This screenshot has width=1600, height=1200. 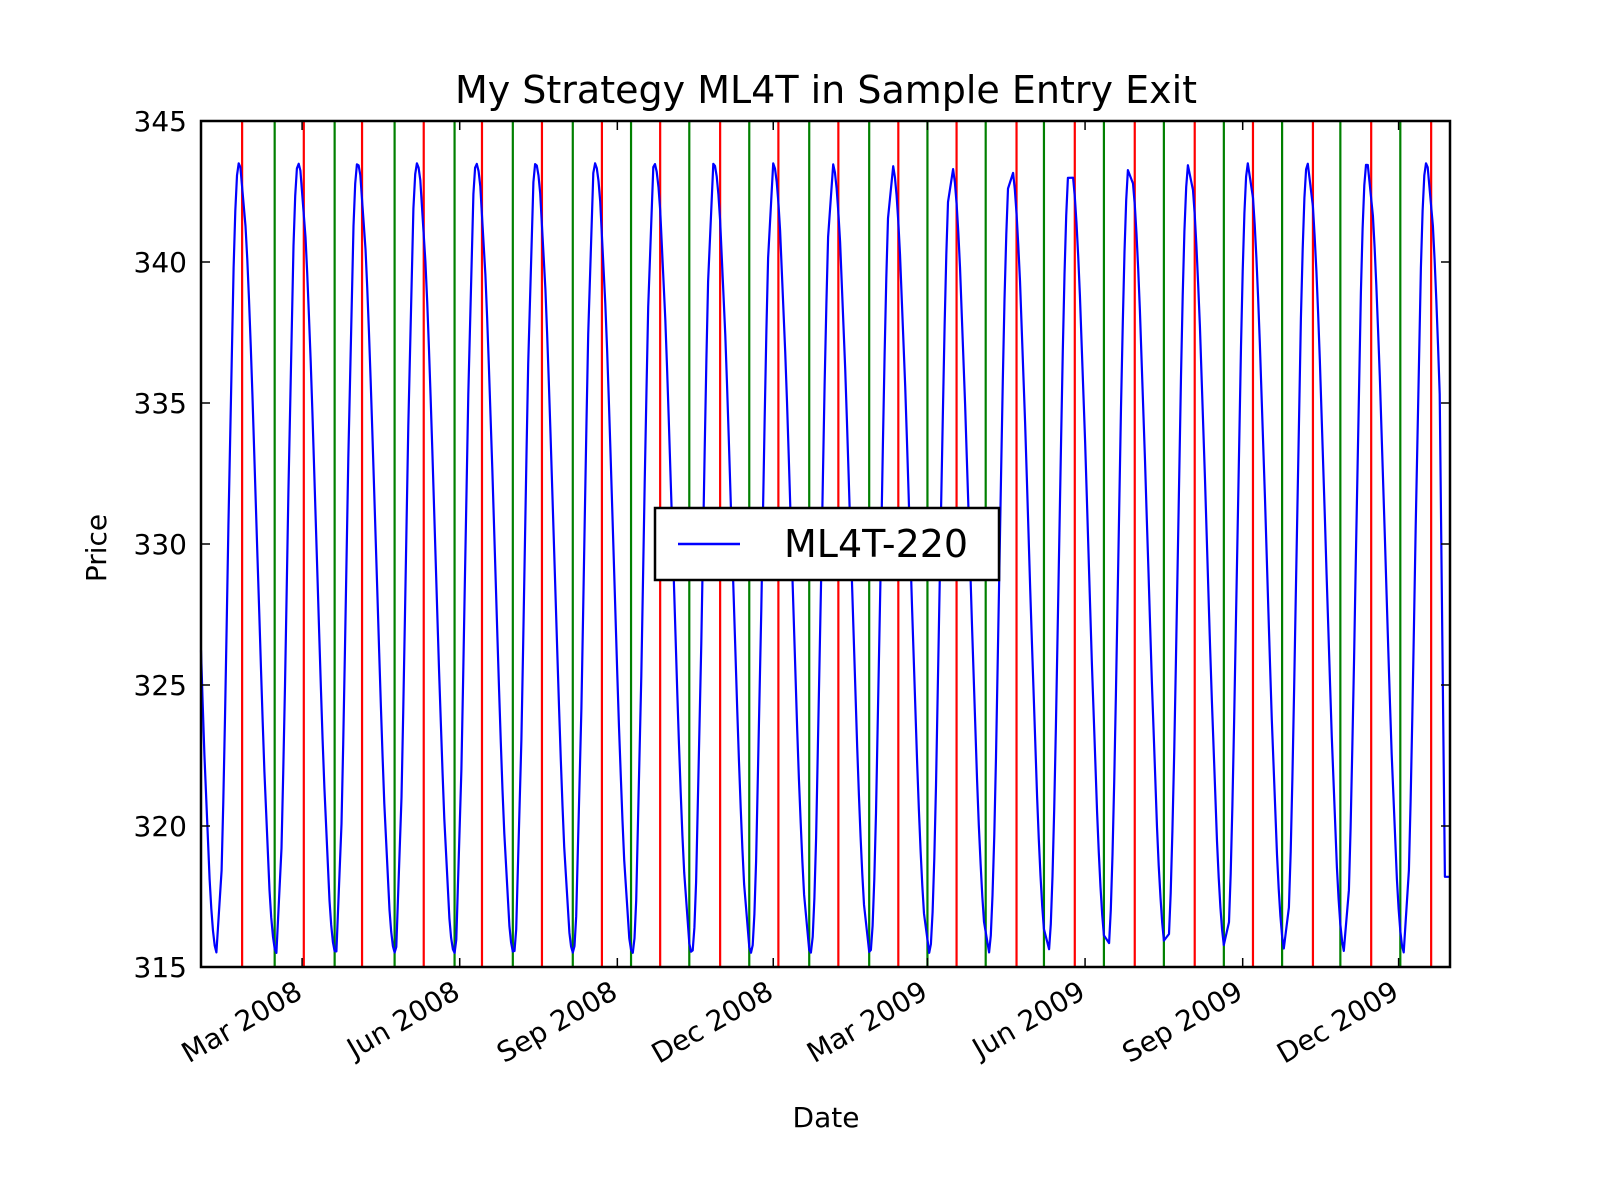 I want to click on y-tick-label: 335, so click(x=160, y=403).